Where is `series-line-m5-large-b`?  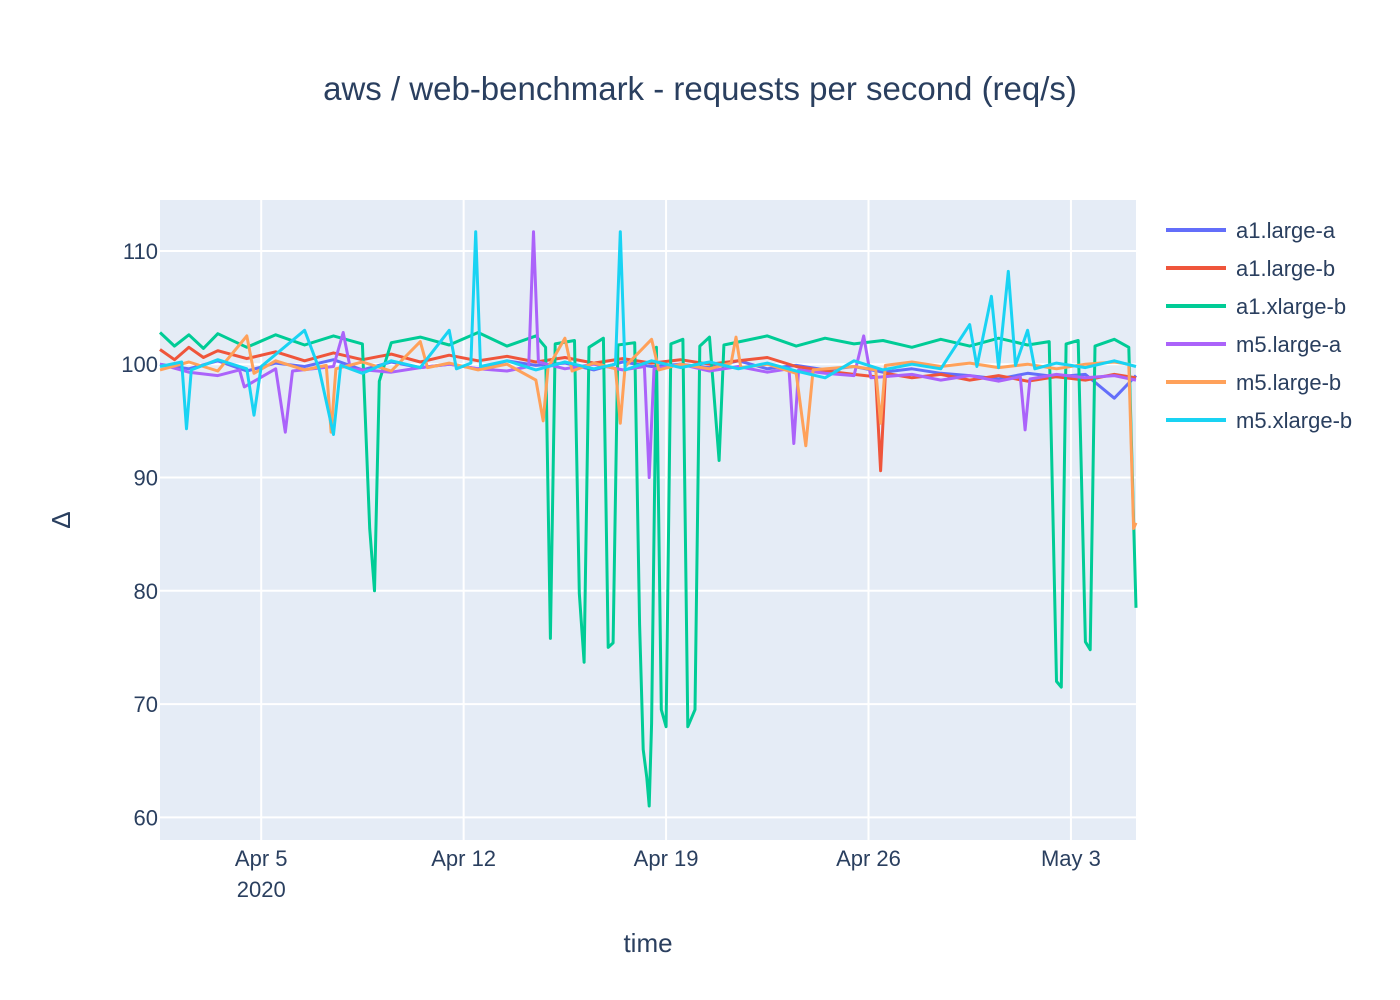 series-line-m5-large-b is located at coordinates (648, 432).